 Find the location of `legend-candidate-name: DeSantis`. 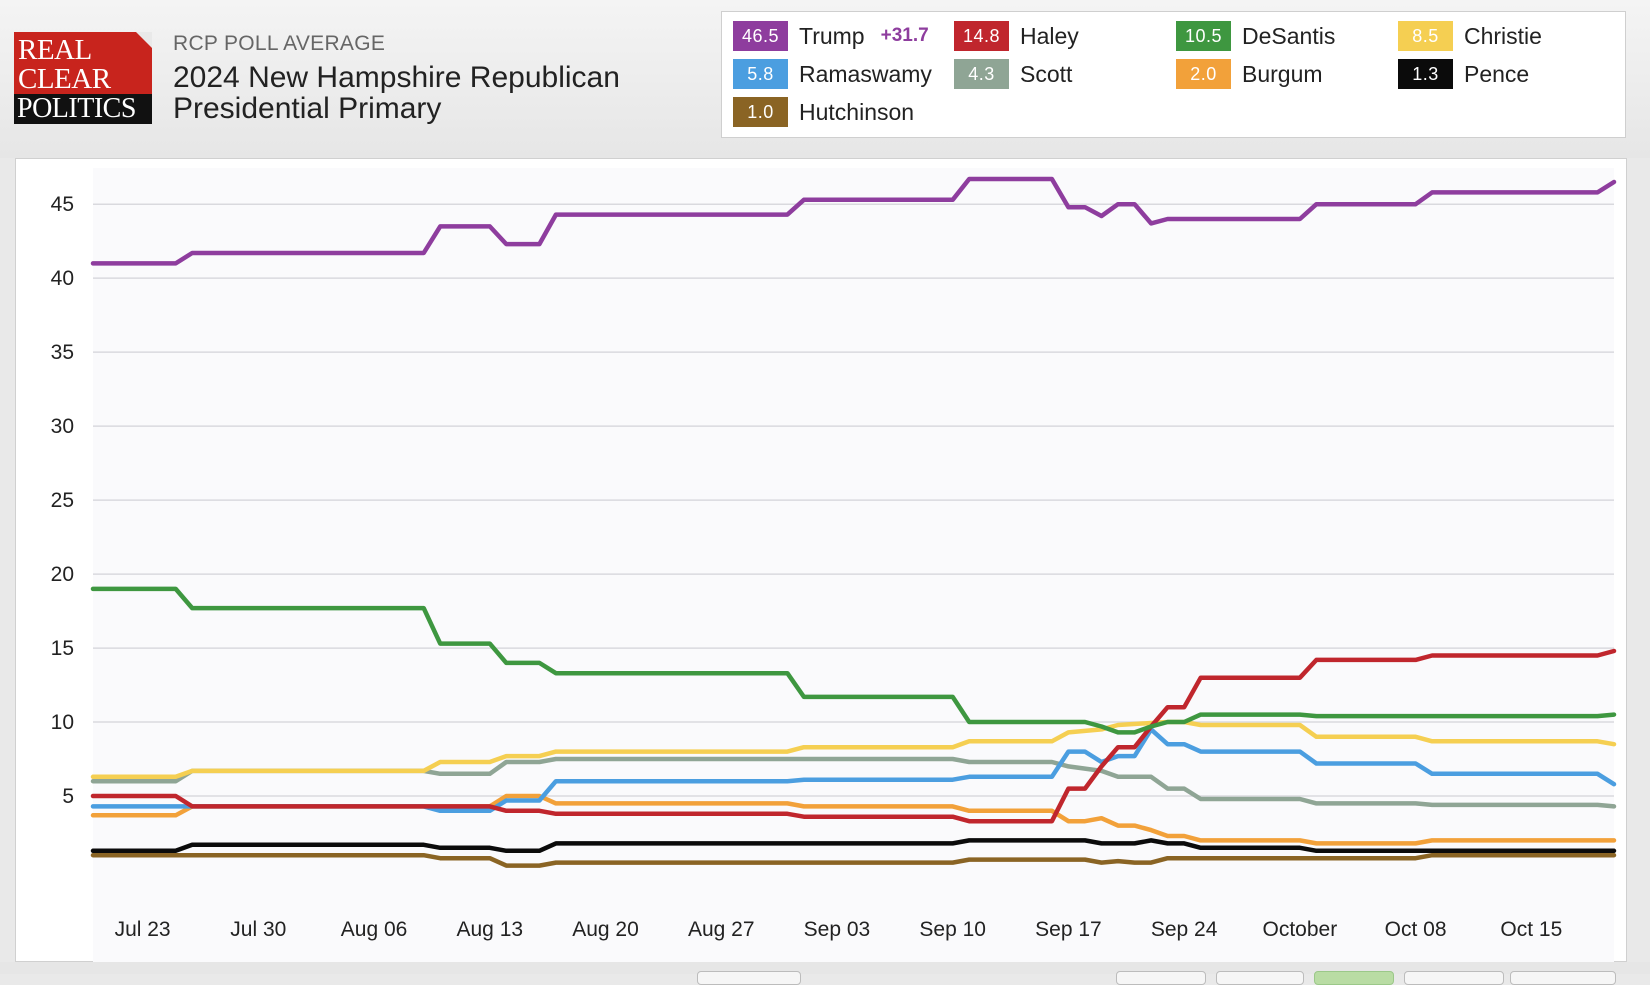

legend-candidate-name: DeSantis is located at coordinates (1289, 35).